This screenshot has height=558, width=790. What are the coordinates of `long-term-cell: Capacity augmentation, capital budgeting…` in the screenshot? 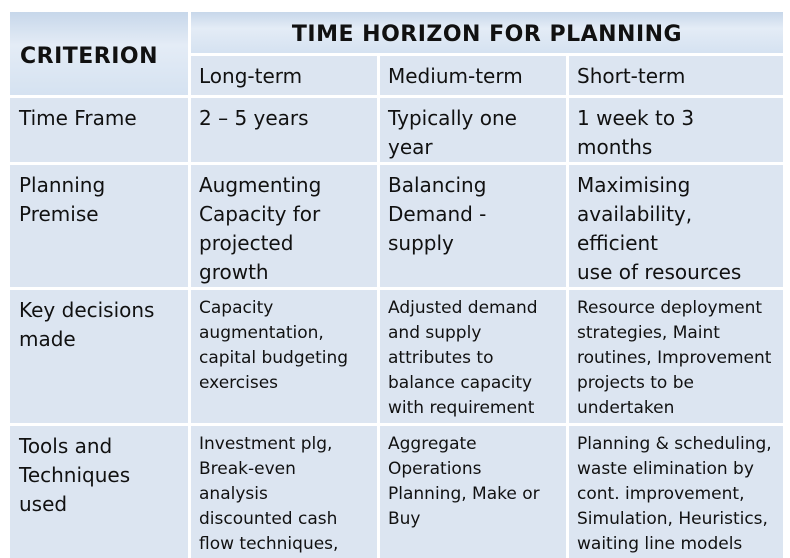 It's located at (285, 358).